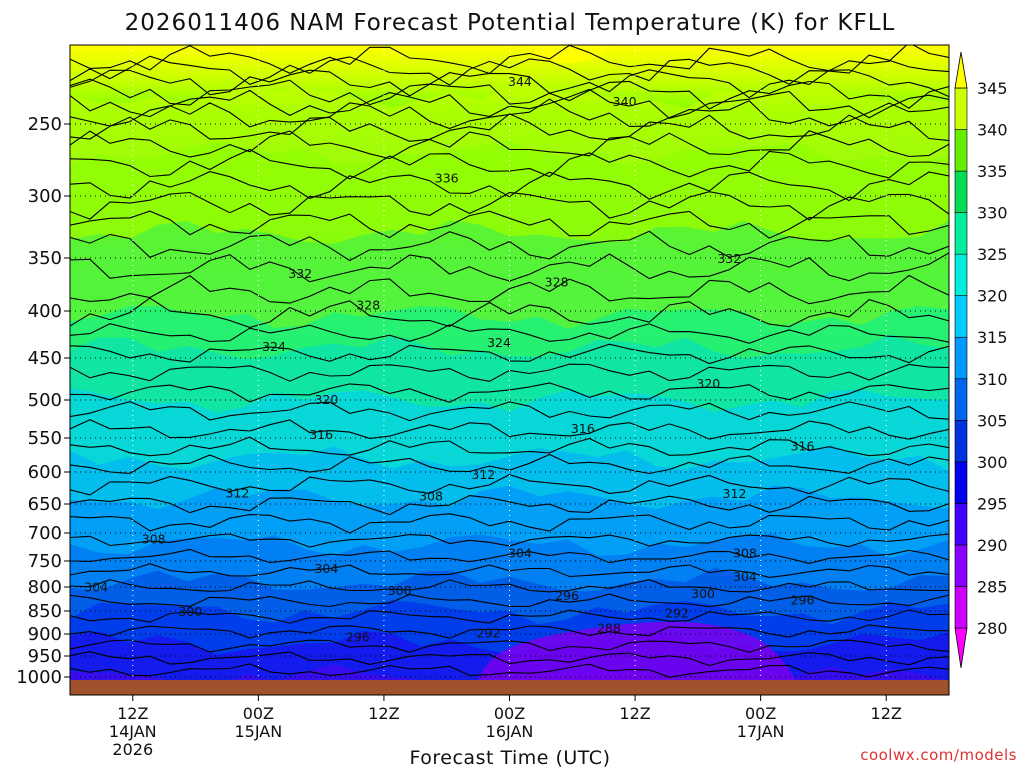 This screenshot has height=768, width=1024. I want to click on contour-label: 332, so click(729, 258).